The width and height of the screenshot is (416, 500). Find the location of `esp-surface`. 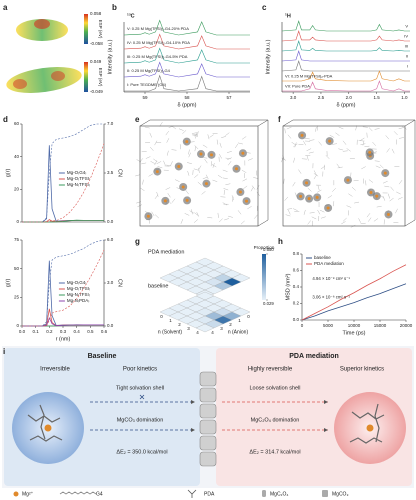

esp-surface is located at coordinates (42, 24).